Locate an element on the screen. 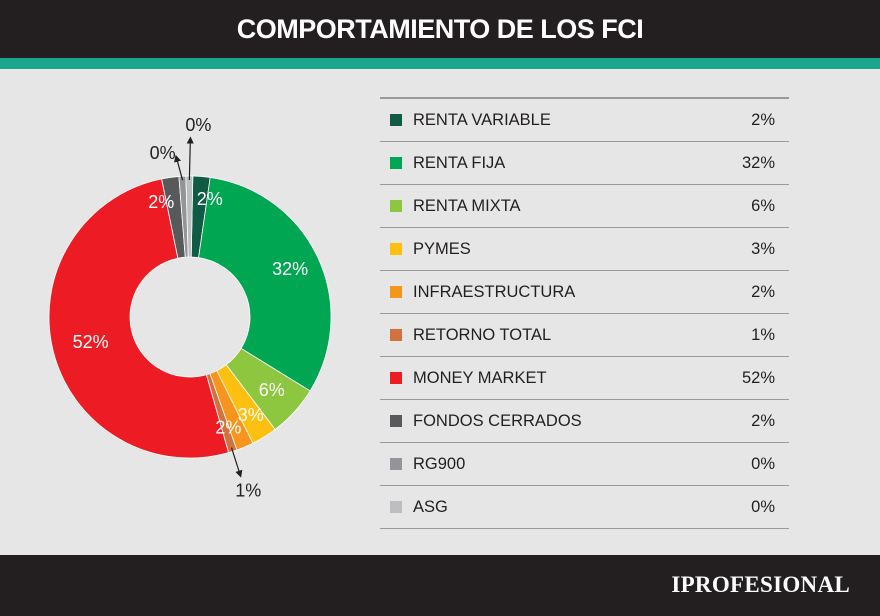  legend-label: RETORNO TOTAL is located at coordinates (482, 334).